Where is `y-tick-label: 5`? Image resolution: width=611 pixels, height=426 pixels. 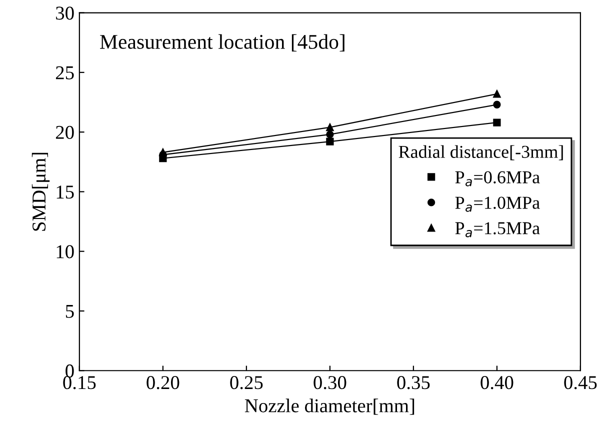
y-tick-label: 5 is located at coordinates (70, 311).